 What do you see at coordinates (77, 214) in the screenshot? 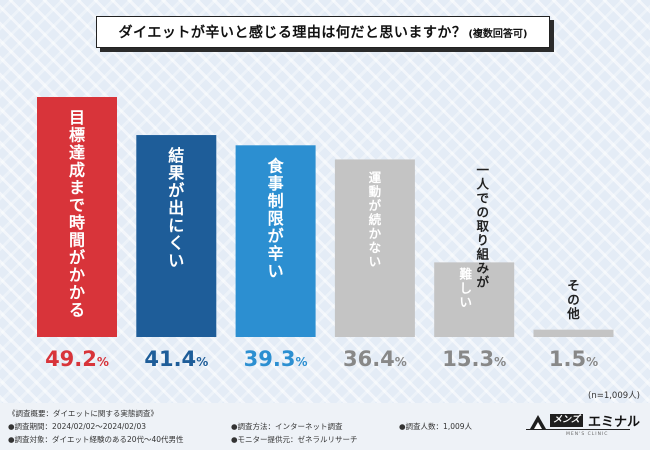
I see `bar-label-0: 目標達成まで時間がかかる` at bounding box center [77, 214].